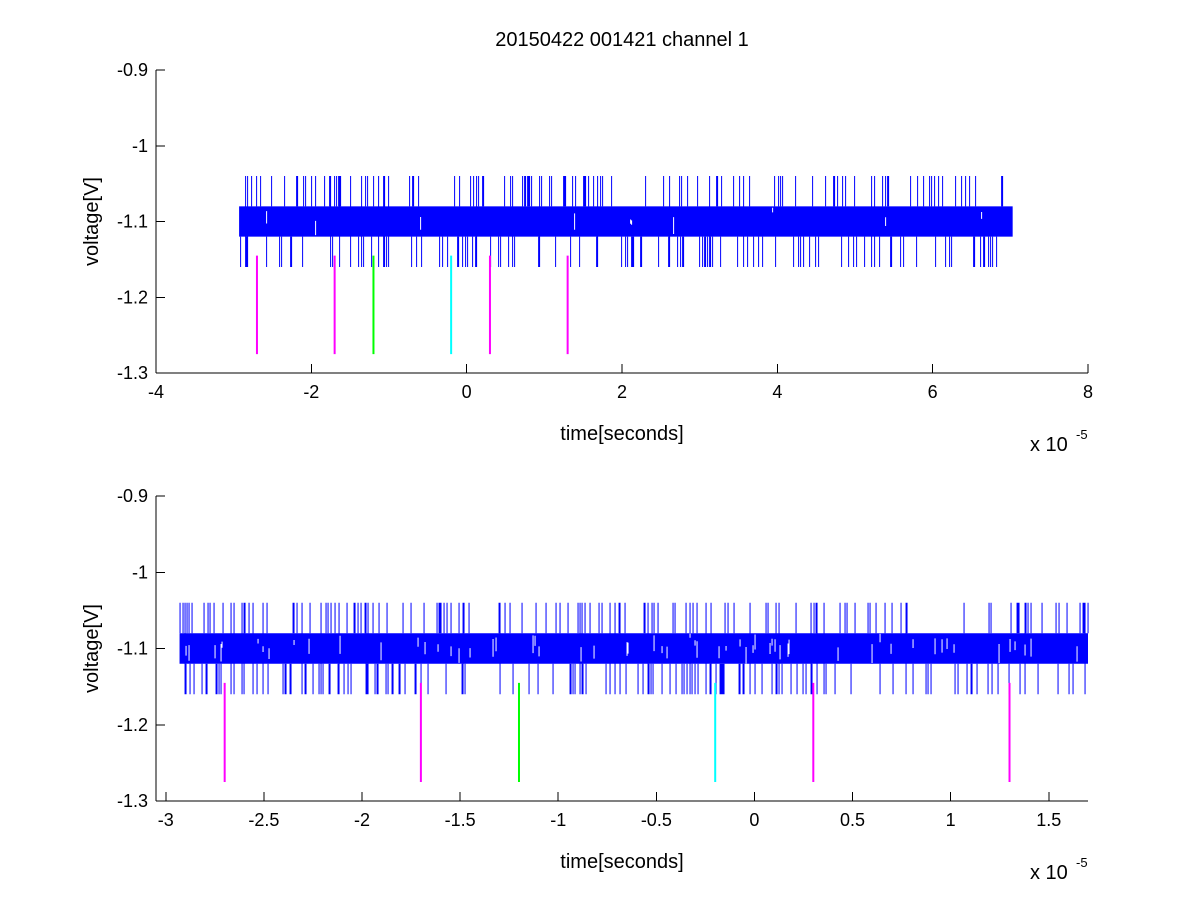 Image resolution: width=1200 pixels, height=901 pixels. Describe the element at coordinates (166, 820) in the screenshot. I see `x-tick-label: -3` at that location.